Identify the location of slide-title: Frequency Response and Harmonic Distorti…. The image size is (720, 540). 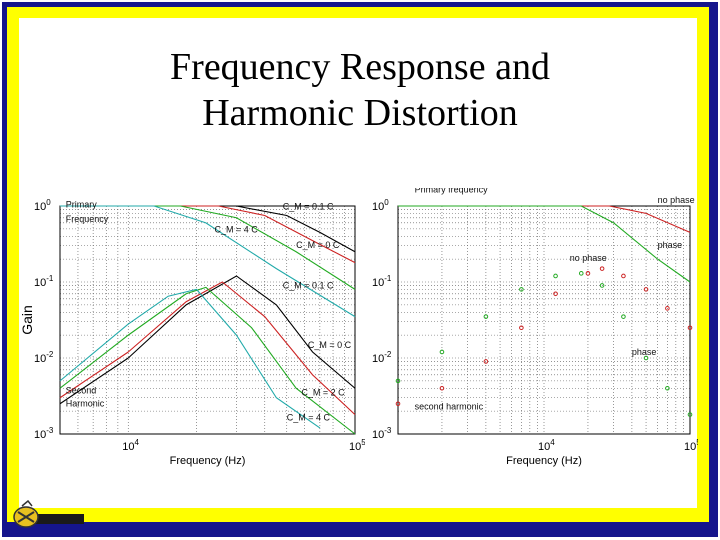
(360, 90).